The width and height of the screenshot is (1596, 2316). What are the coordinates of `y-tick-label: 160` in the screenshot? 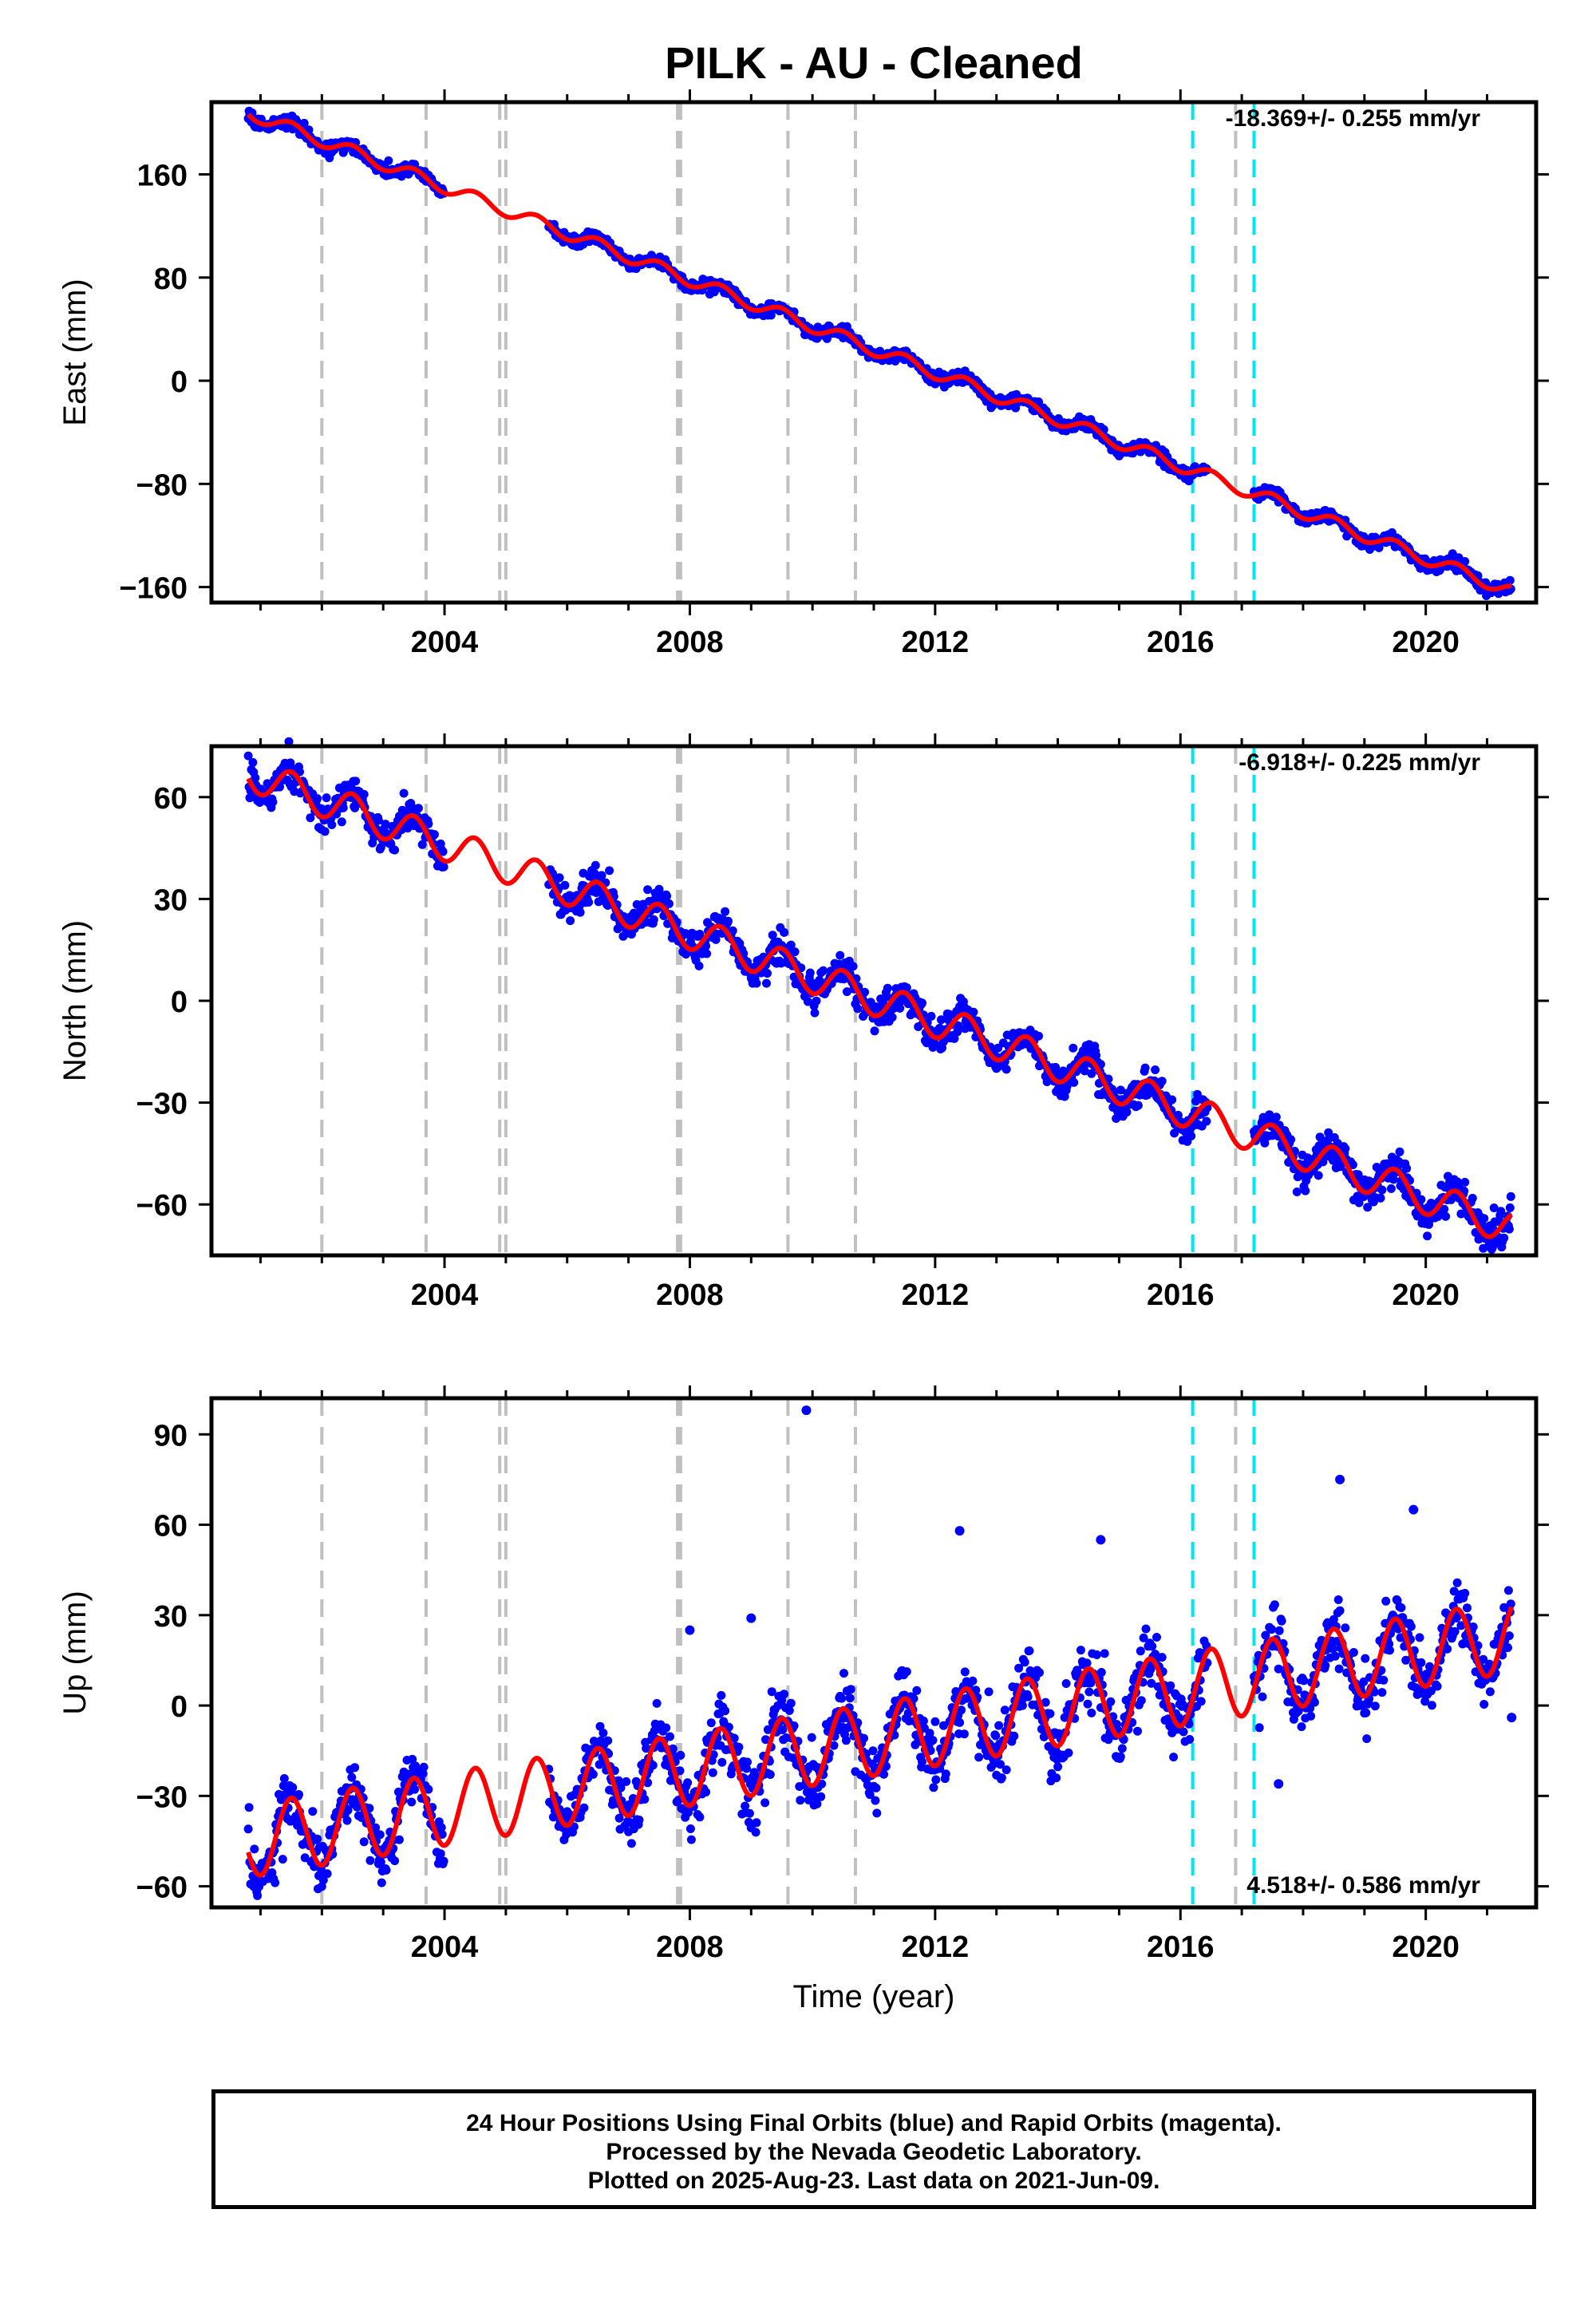 It's located at (162, 175).